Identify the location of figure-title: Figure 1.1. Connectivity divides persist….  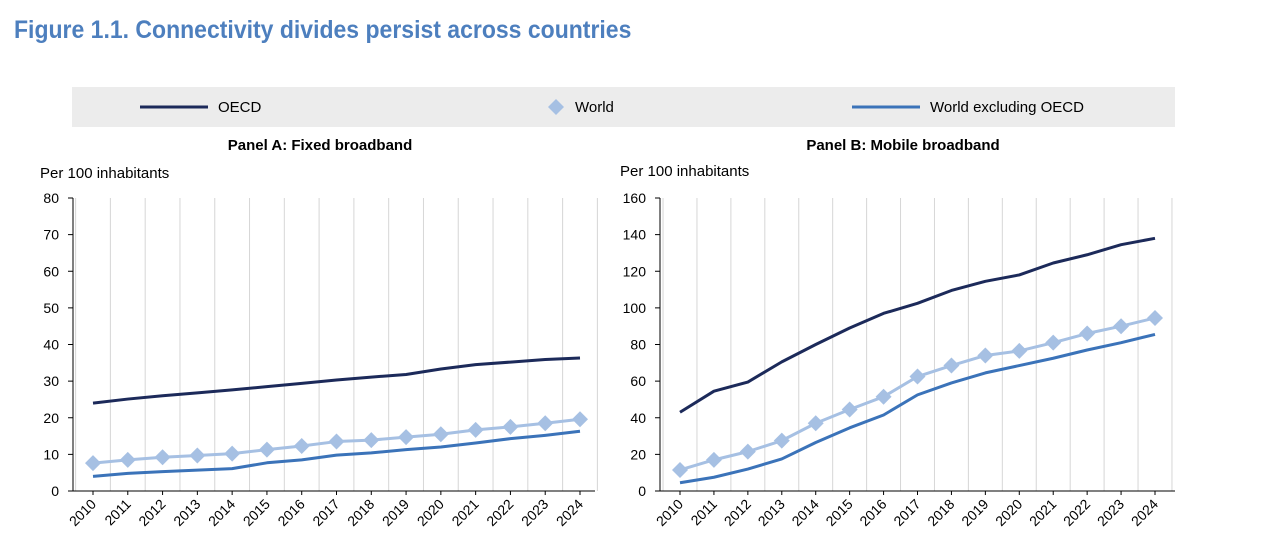
(323, 30).